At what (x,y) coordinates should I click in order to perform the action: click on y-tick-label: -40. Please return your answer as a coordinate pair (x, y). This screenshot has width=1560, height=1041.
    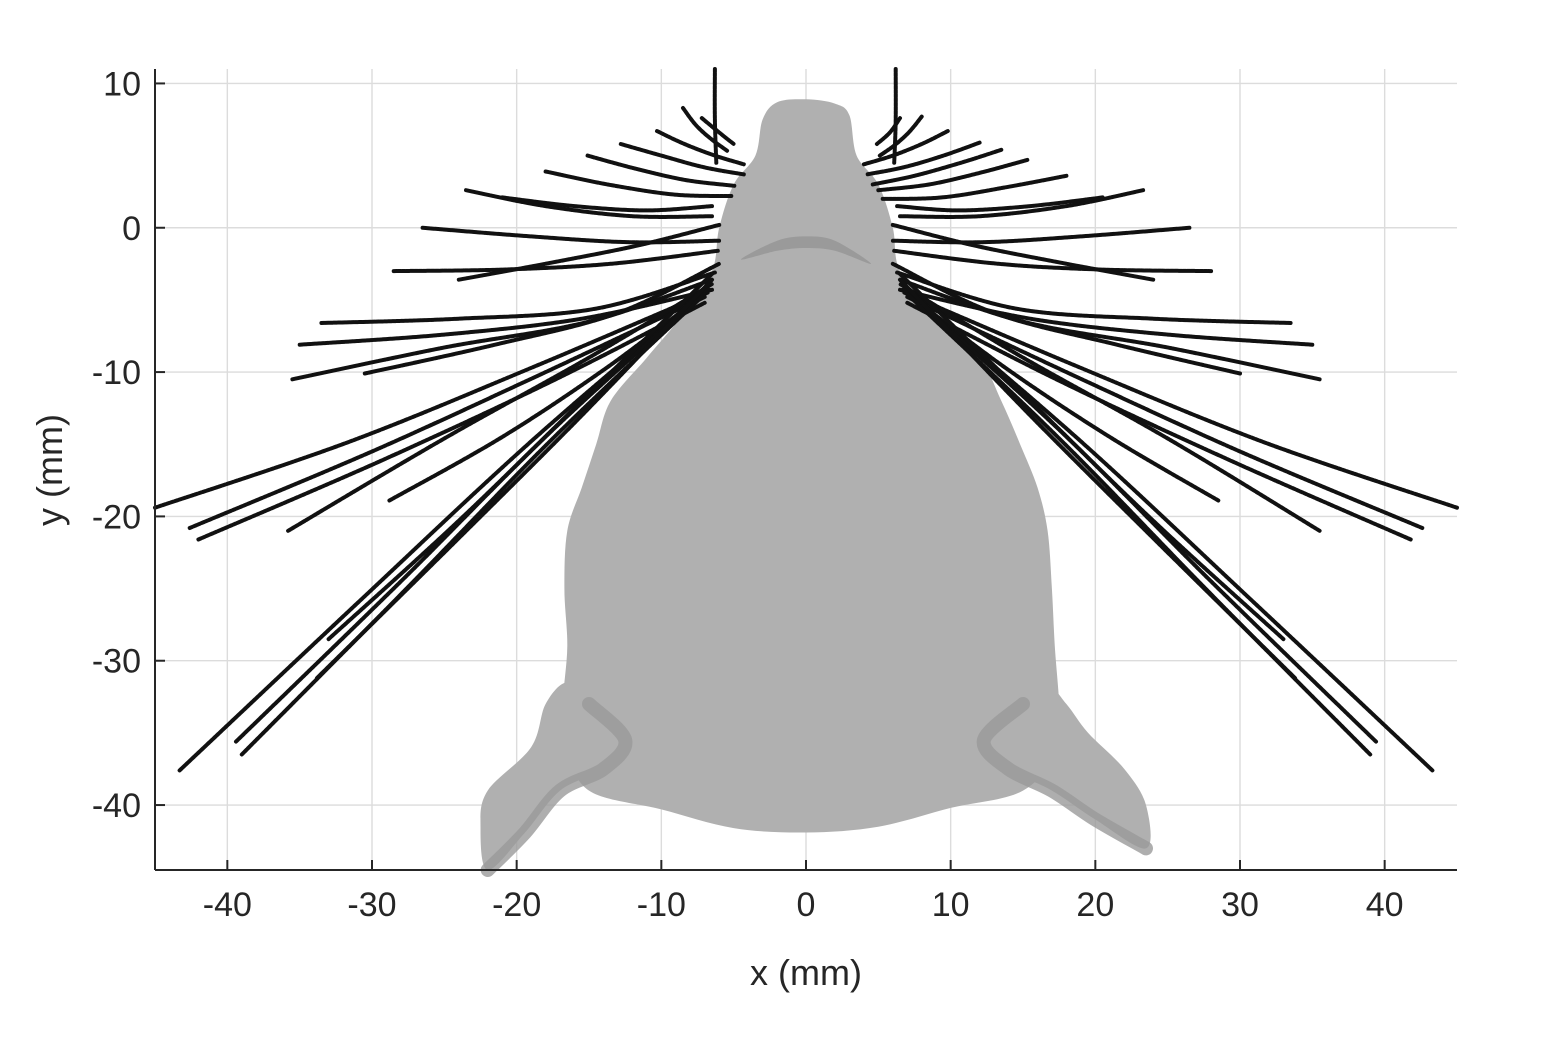
    Looking at the image, I should click on (116, 806).